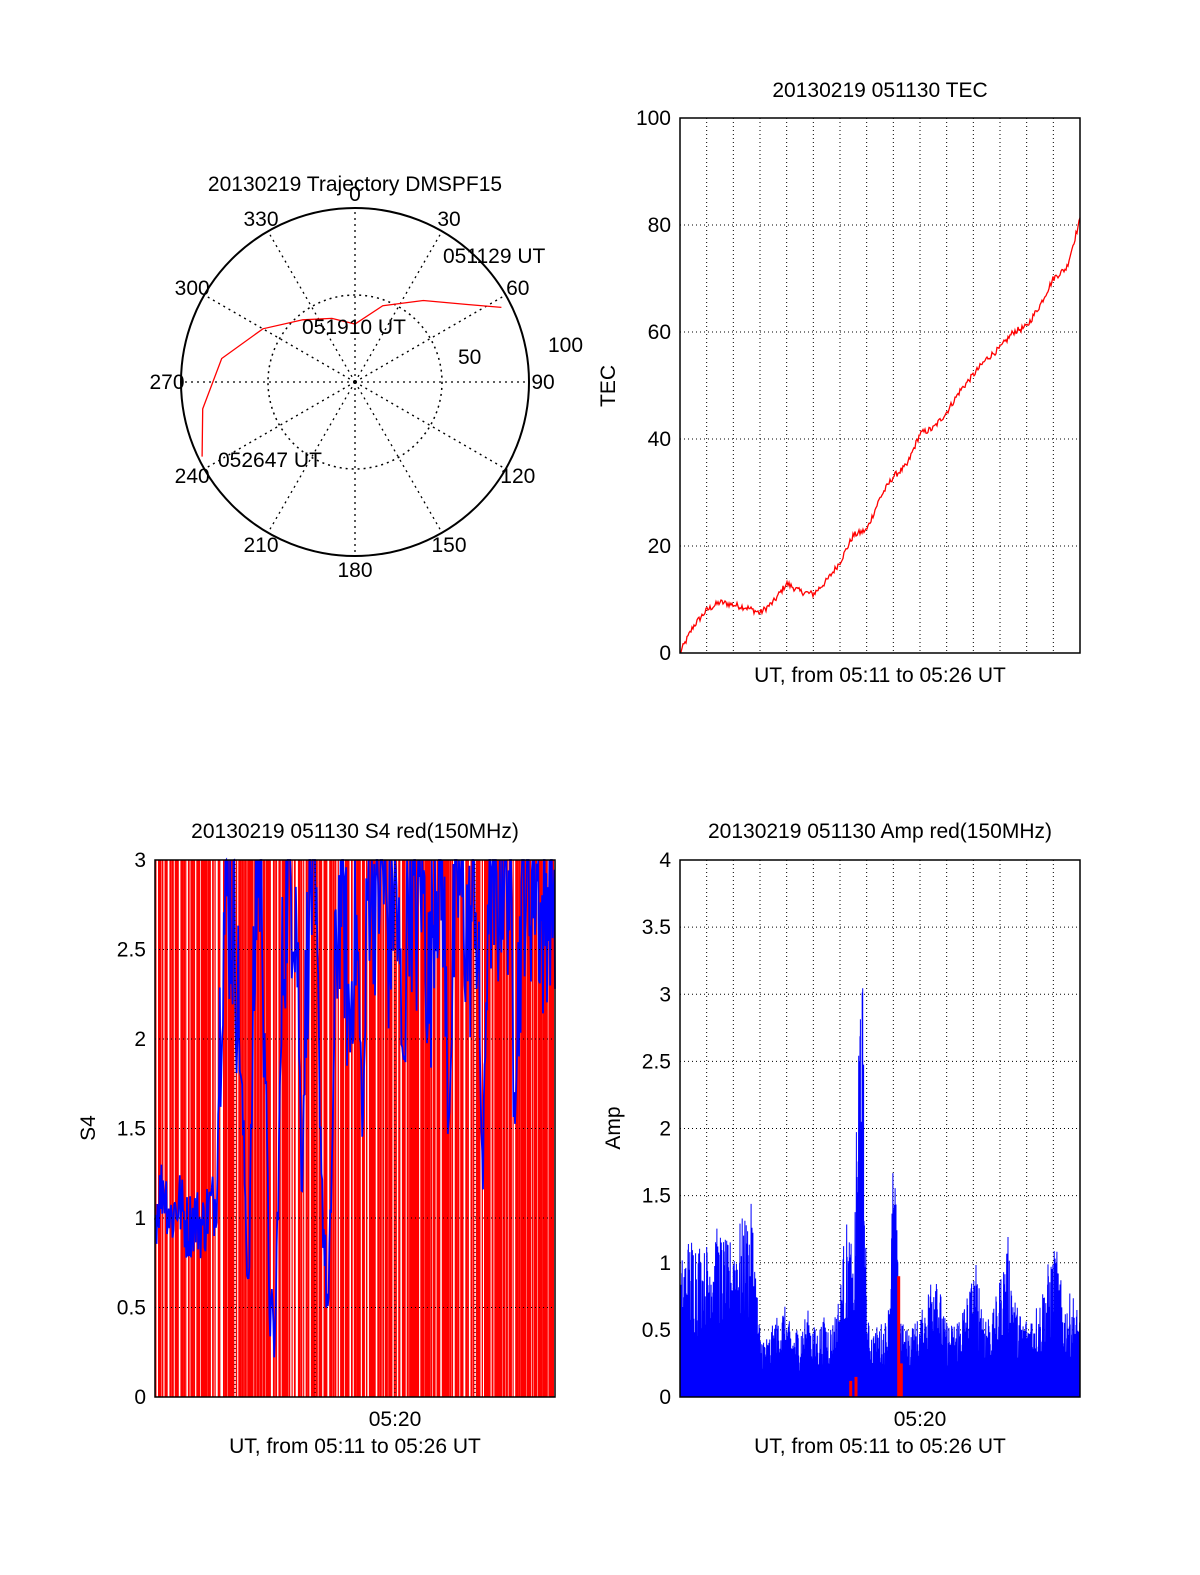  Describe the element at coordinates (355, 1446) in the screenshot. I see `s4-x-label: UT, from 05:11 to 05:26 UT` at that location.